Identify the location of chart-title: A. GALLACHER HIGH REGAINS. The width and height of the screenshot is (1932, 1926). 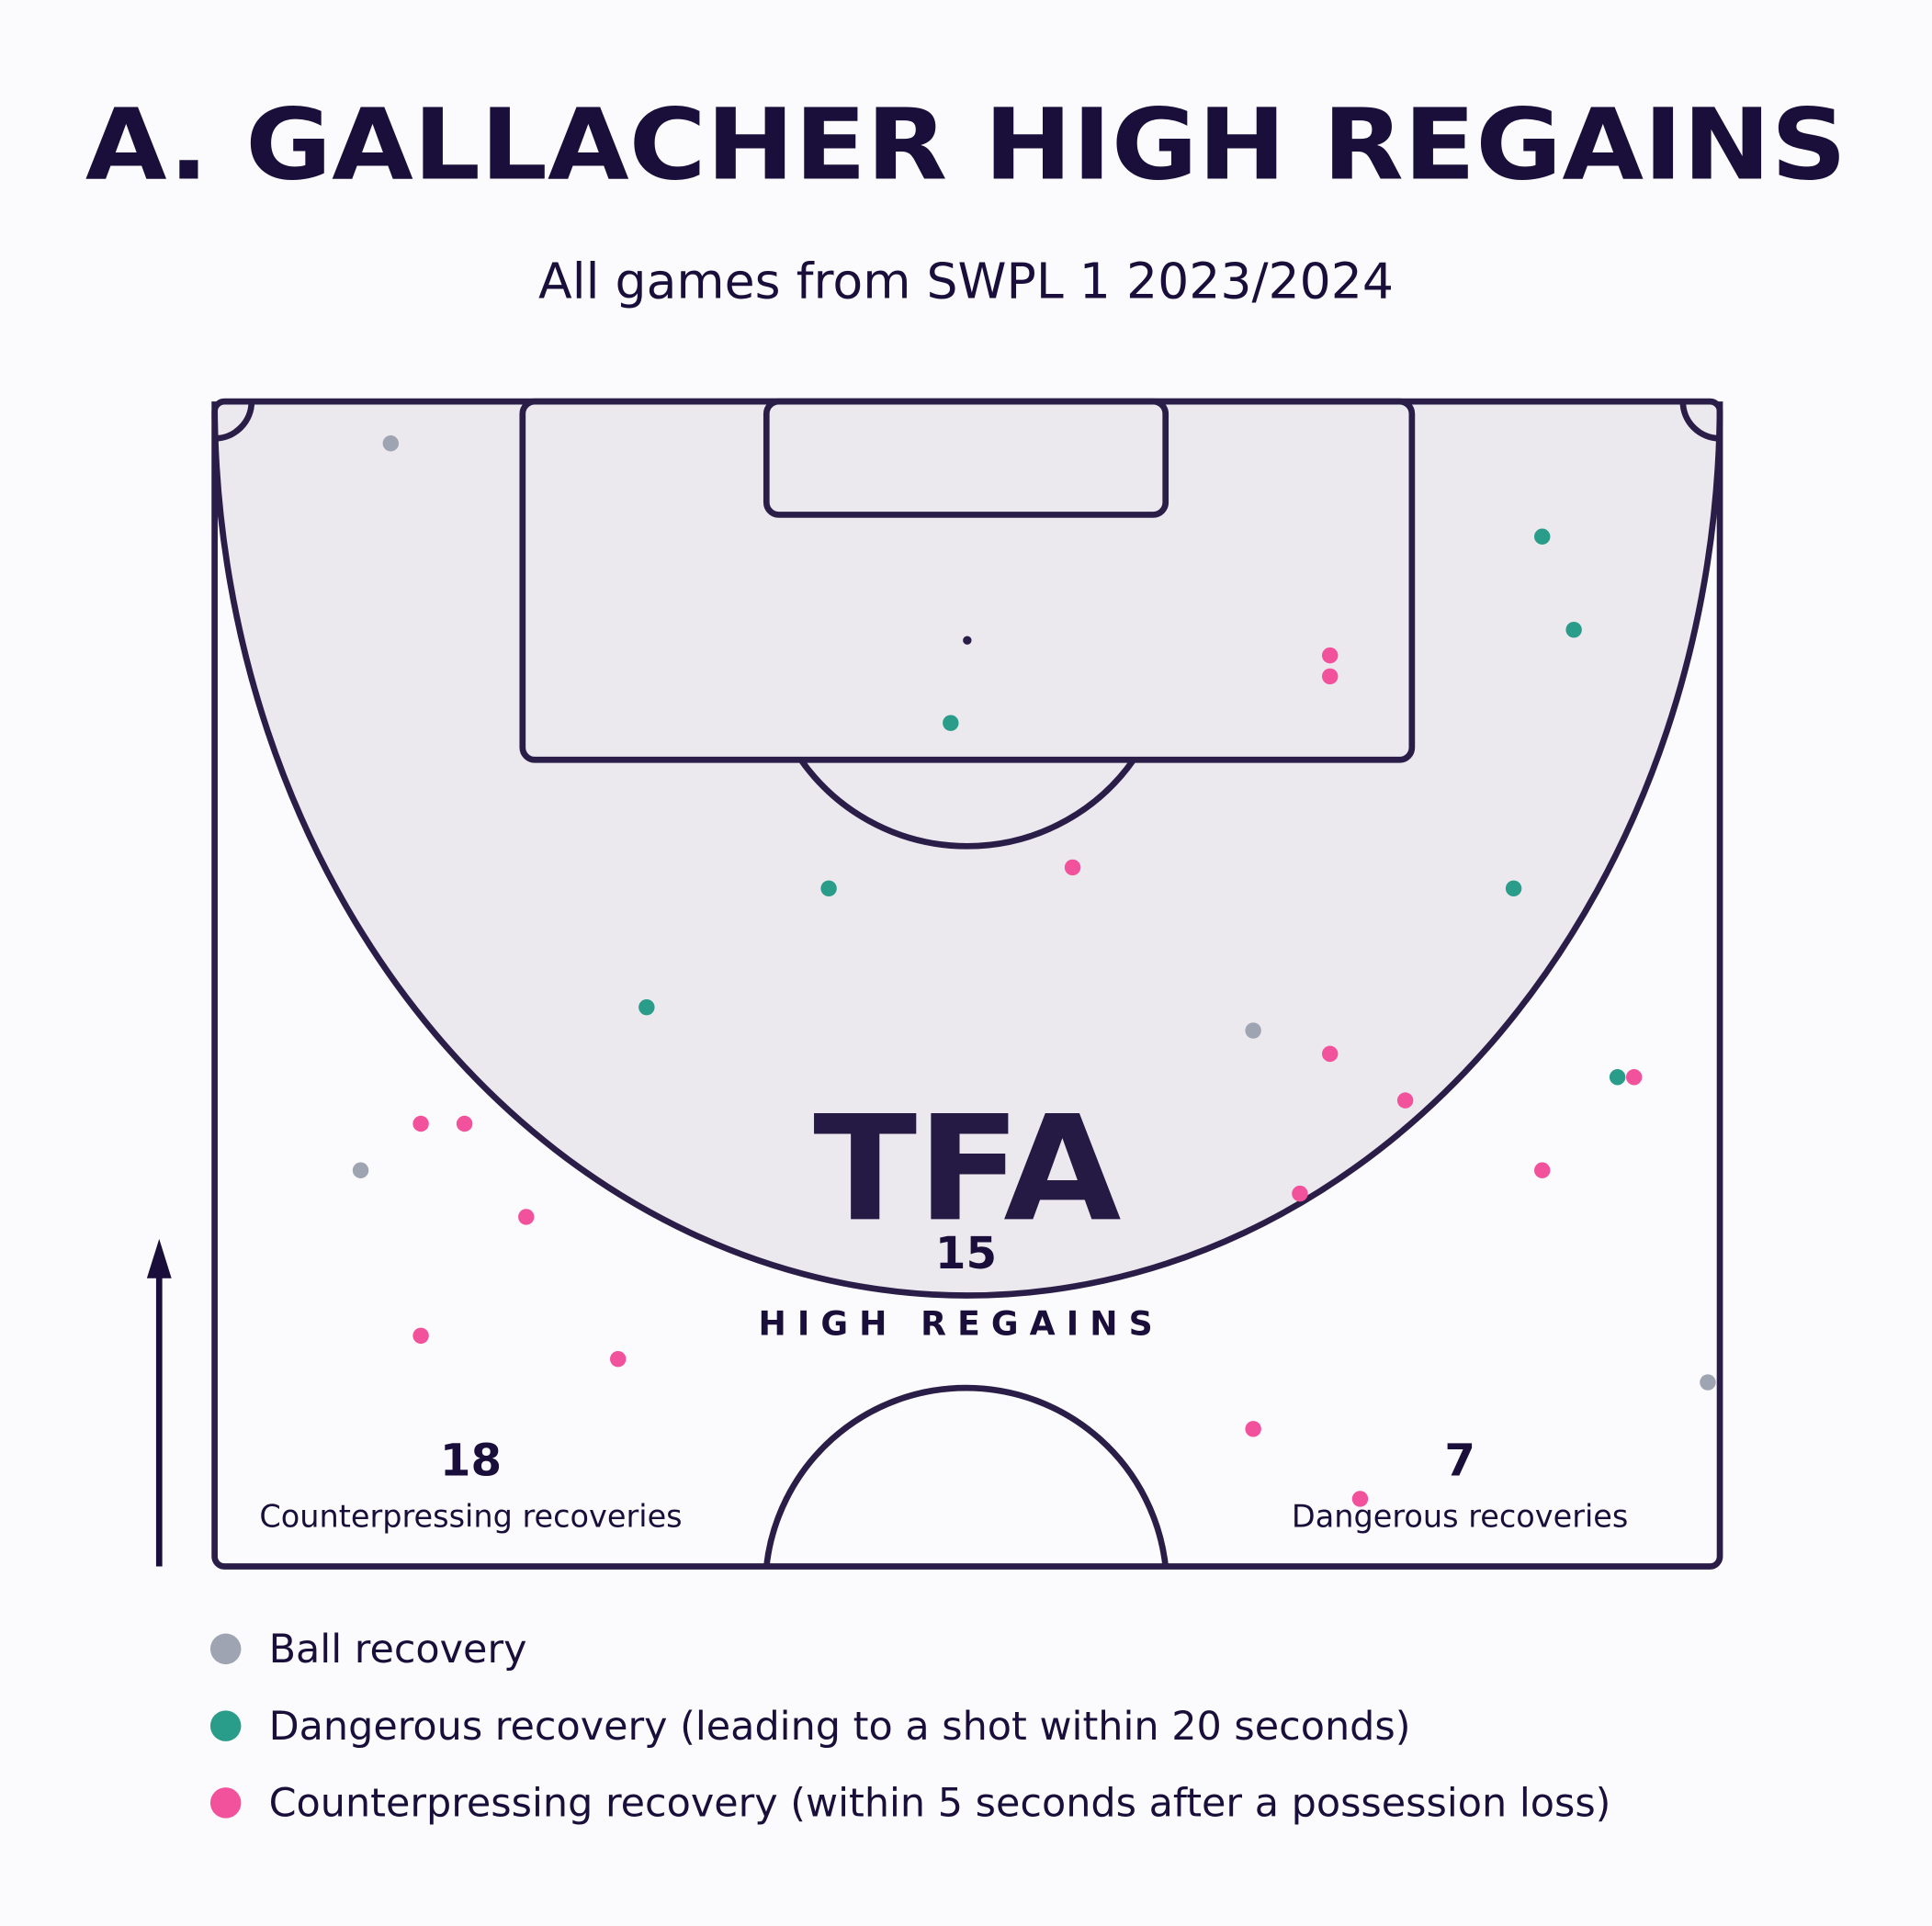
(966, 144).